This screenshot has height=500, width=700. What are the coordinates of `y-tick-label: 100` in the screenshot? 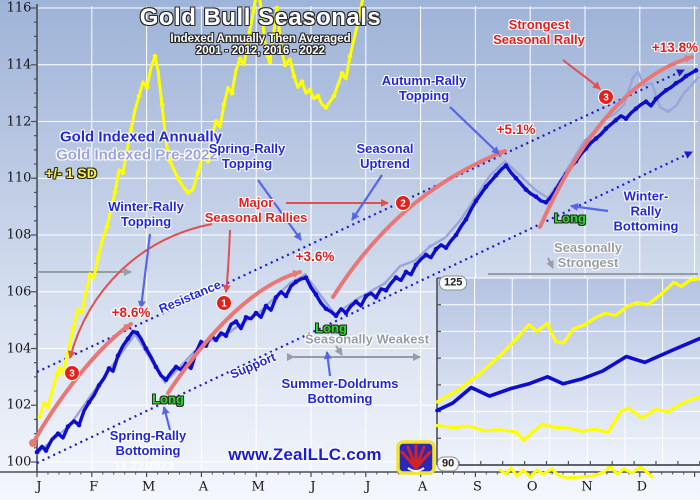 It's located at (19, 462).